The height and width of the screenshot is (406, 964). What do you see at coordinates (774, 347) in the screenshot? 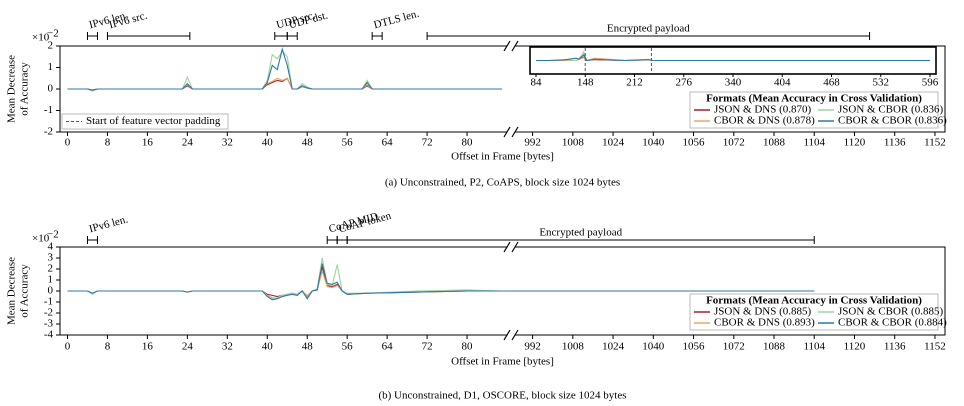
I see `x-tick-label: 1088` at bounding box center [774, 347].